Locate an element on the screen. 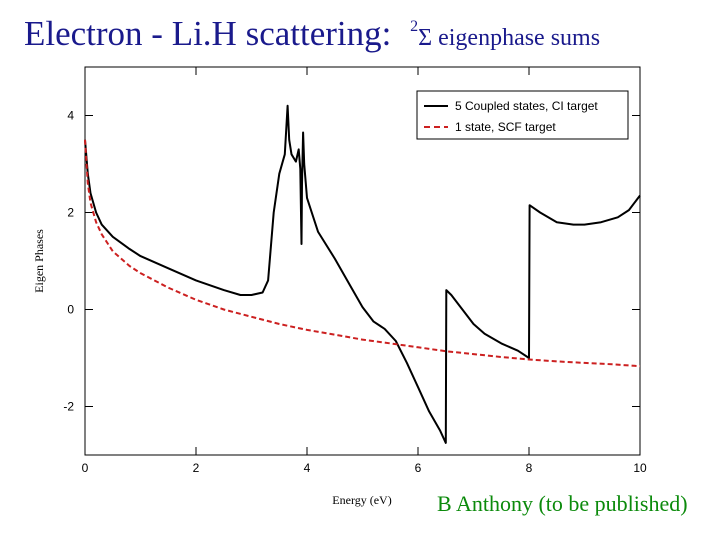  y-tick-label: -2 is located at coordinates (68, 407).